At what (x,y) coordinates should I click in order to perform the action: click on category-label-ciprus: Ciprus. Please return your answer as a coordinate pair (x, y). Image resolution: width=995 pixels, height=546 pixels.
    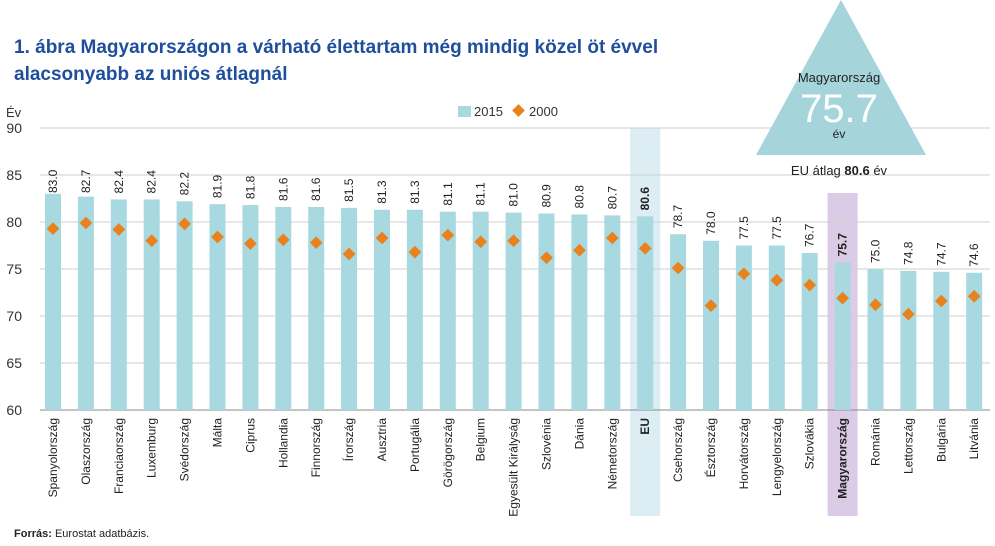
    Looking at the image, I should click on (250, 435).